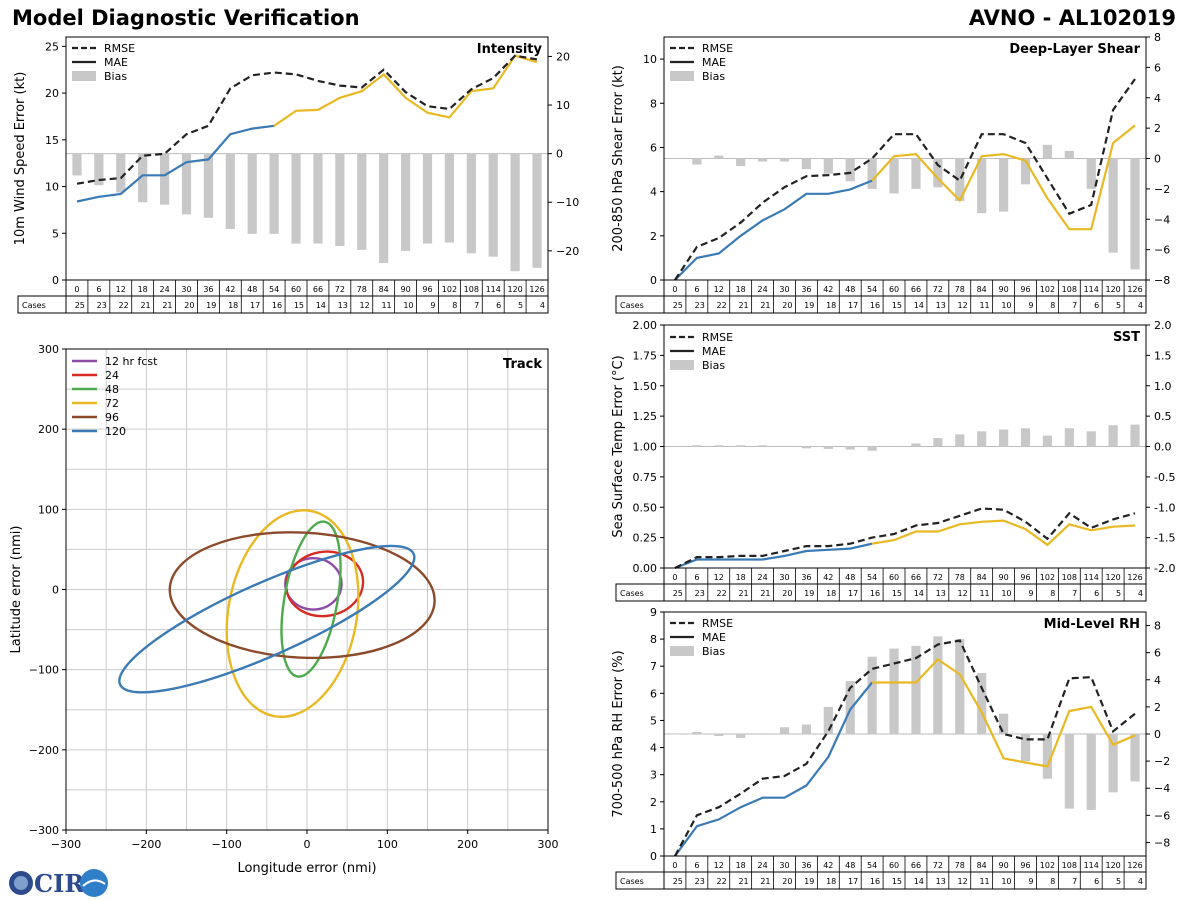 This screenshot has height=900, width=1200. Describe the element at coordinates (143, 289) in the screenshot. I see `intensity-hour-label: 18` at that location.